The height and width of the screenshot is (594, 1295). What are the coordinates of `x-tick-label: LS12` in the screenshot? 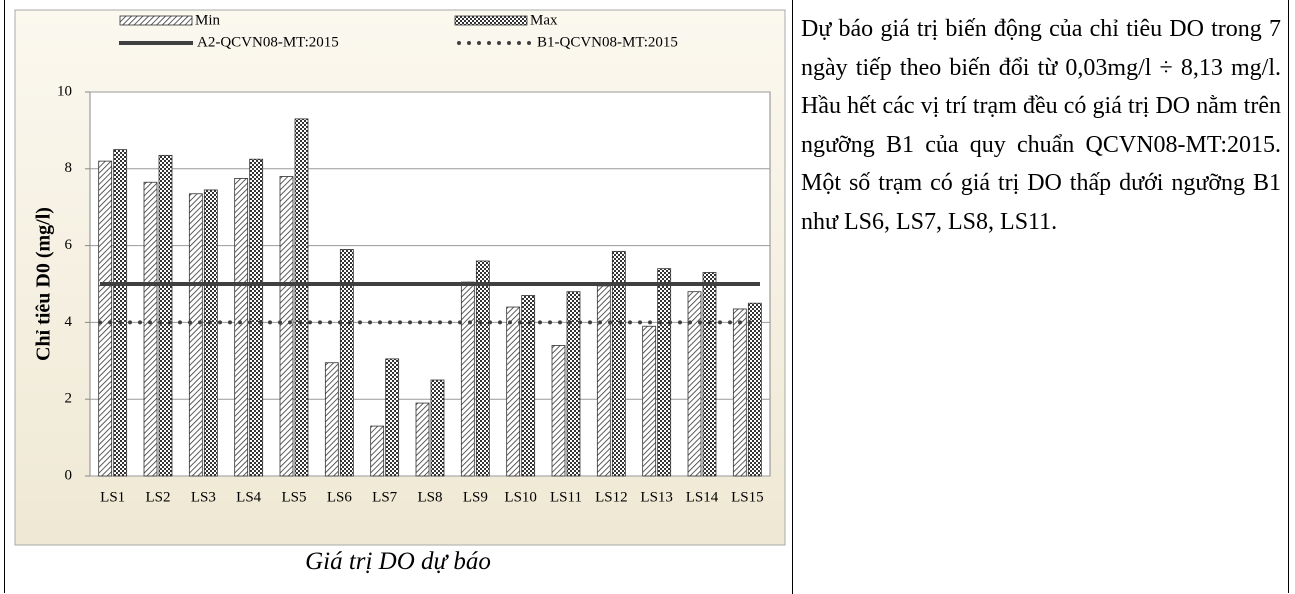 It's located at (611, 497).